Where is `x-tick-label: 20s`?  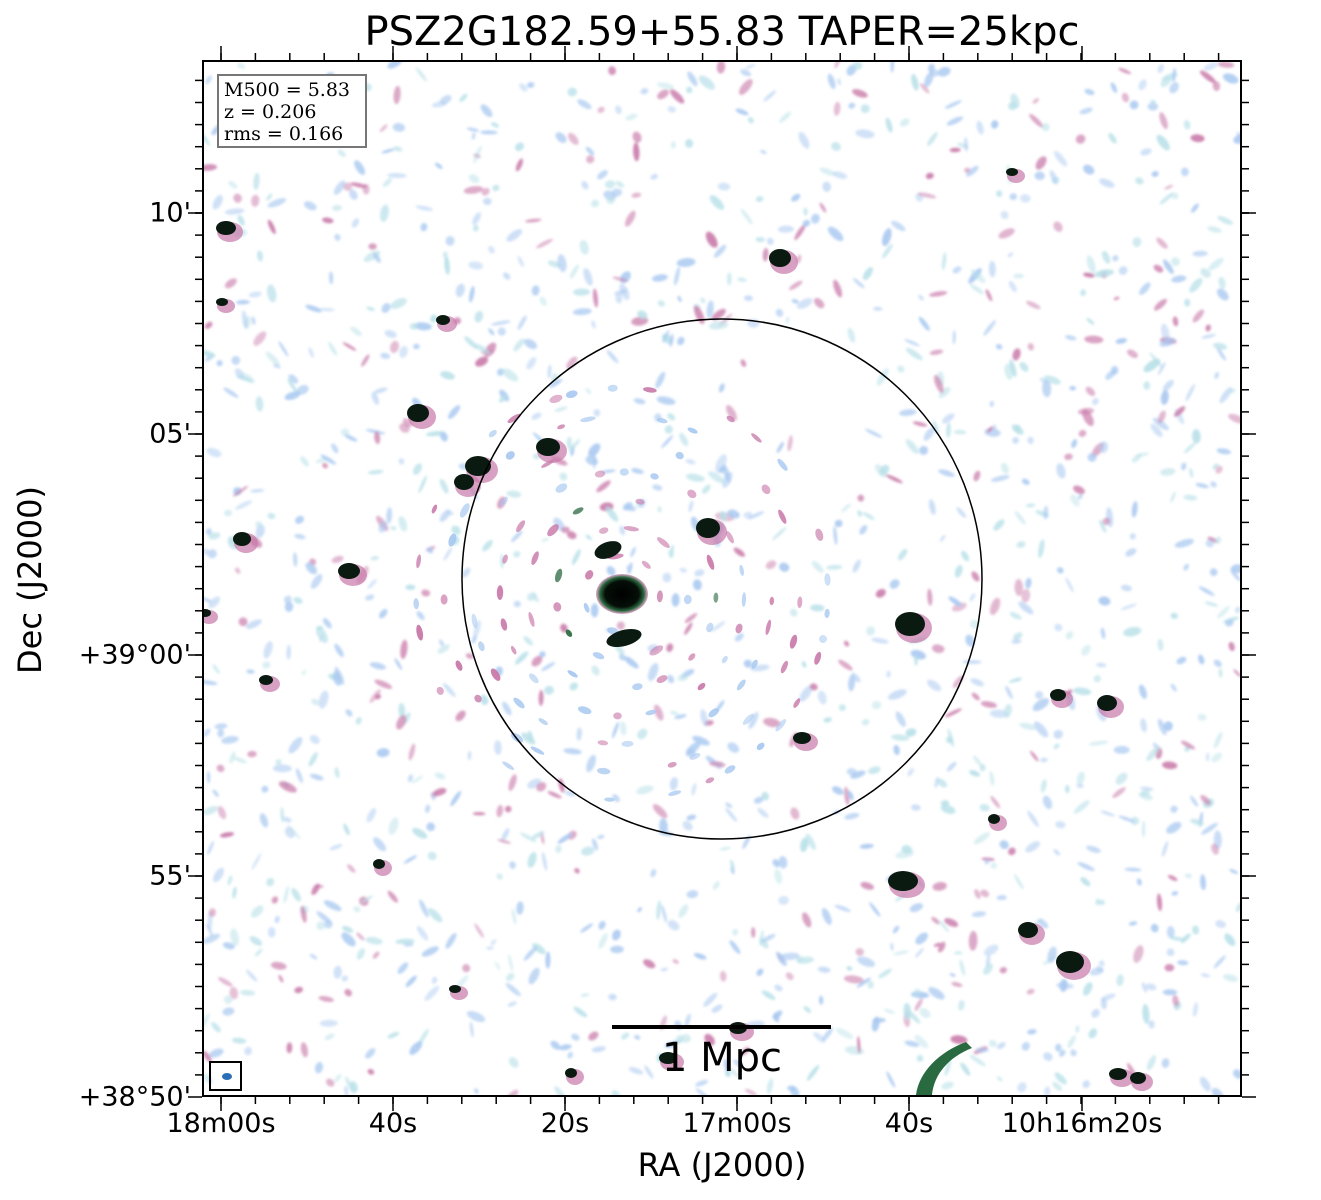 x-tick-label: 20s is located at coordinates (565, 1123).